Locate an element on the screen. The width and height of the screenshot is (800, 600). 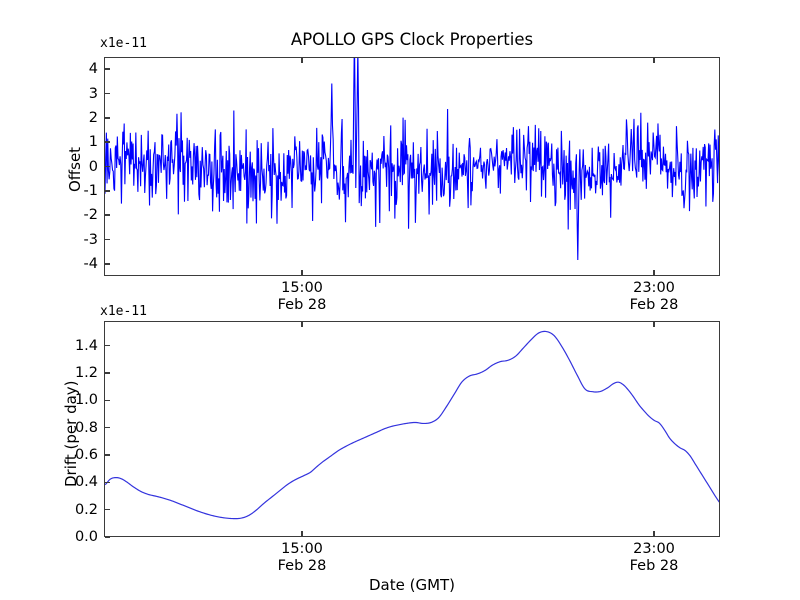
y-tick-label: 0.6 is located at coordinates (86, 454).